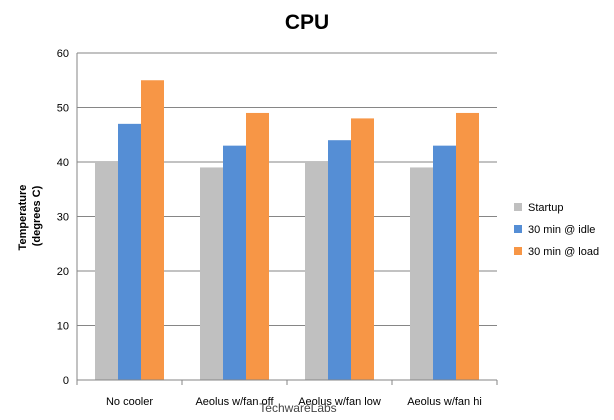 This screenshot has width=614, height=420. What do you see at coordinates (63, 272) in the screenshot?
I see `y-tick-label: 20` at bounding box center [63, 272].